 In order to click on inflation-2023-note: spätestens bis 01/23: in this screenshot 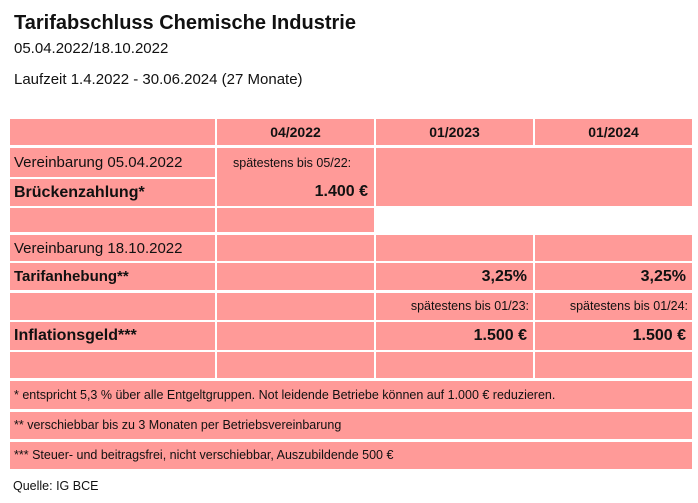, I will do `click(454, 306)`.